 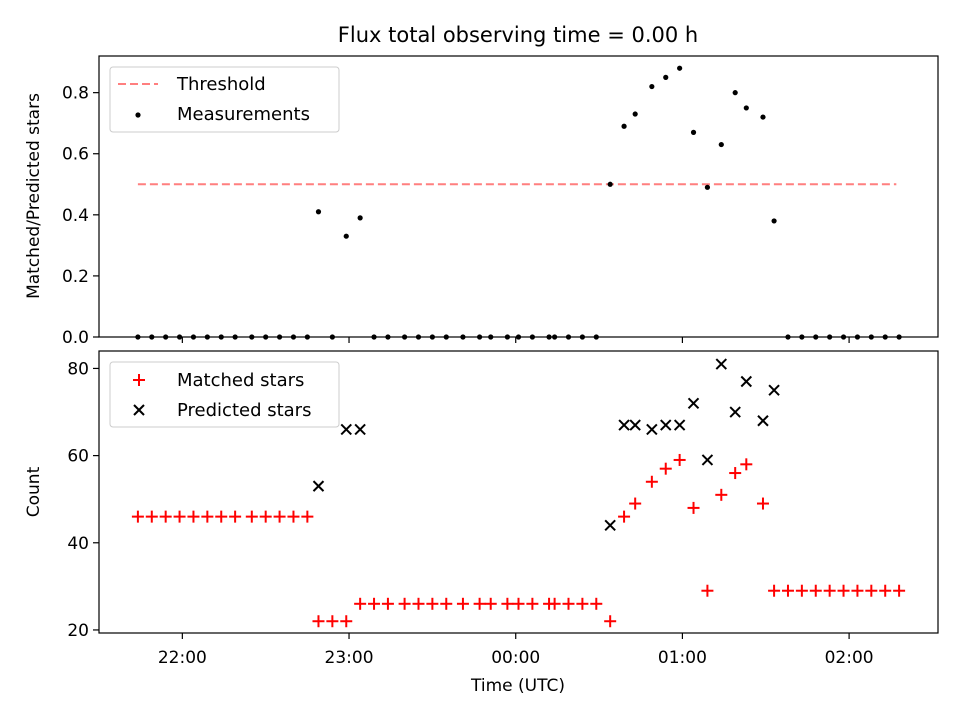 I want to click on predicted-legend-marker, so click(x=139, y=410).